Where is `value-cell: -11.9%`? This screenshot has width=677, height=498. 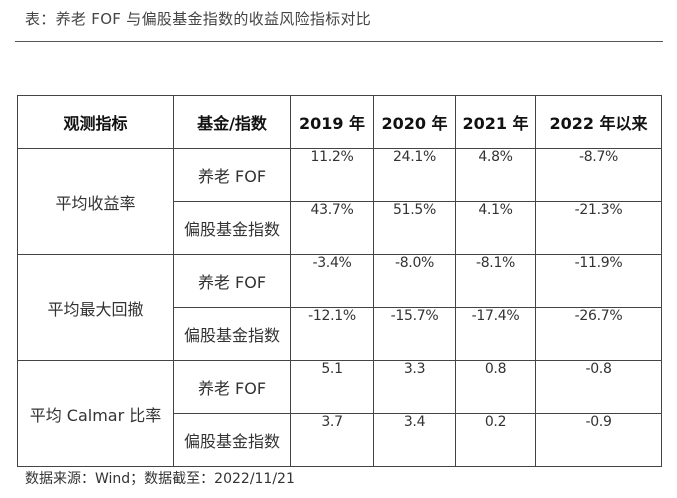
value-cell: -11.9% is located at coordinates (598, 281).